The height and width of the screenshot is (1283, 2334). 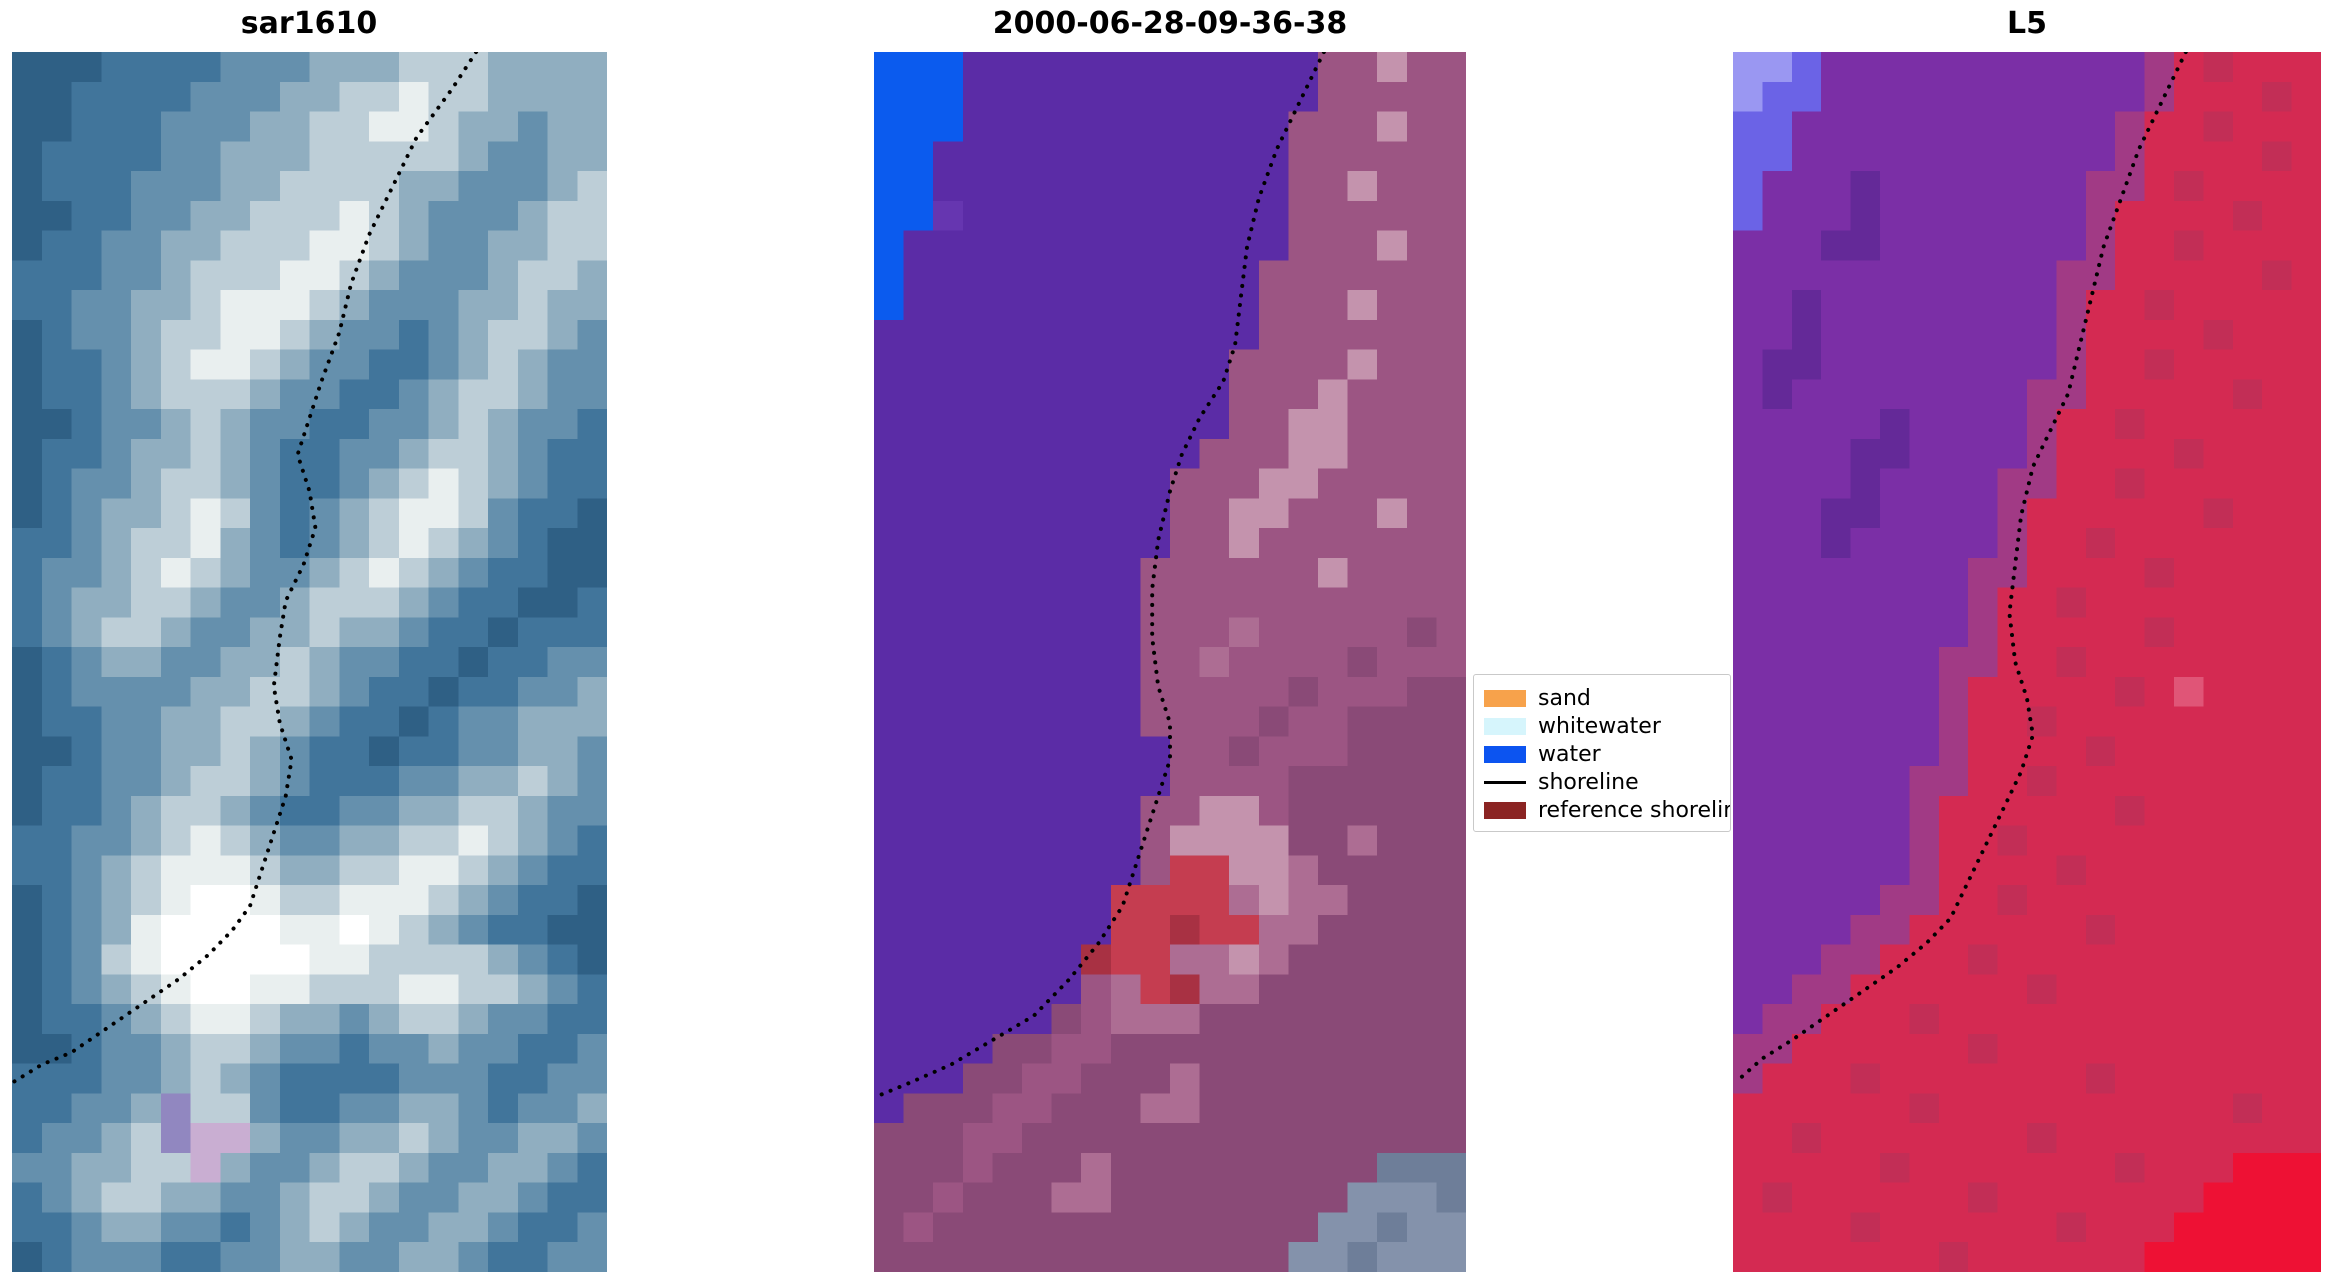 What do you see at coordinates (1505, 782) in the screenshot?
I see `shoreline-line-swatch` at bounding box center [1505, 782].